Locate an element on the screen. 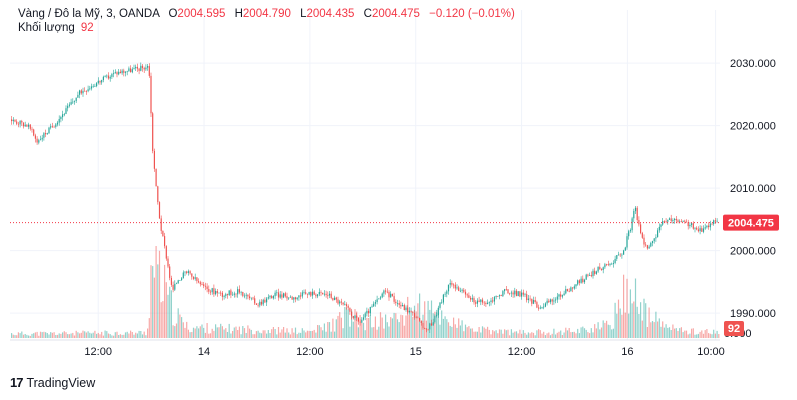 This screenshot has width=797, height=400. time-axis: 12:00 14 12:00 15 12:00 16 10:00 is located at coordinates (404, 352).